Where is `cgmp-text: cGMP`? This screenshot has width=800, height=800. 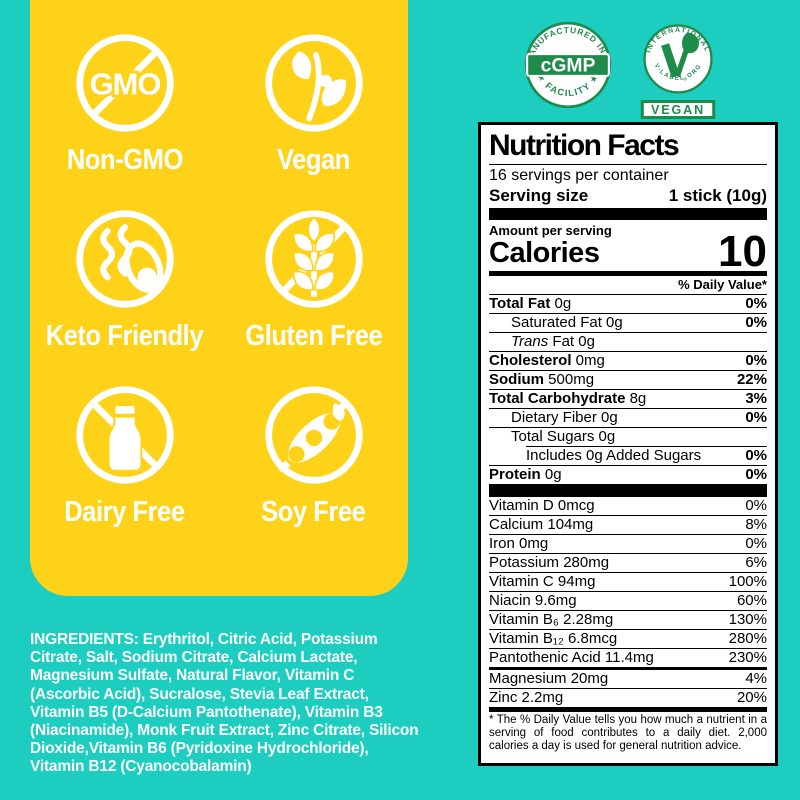
cgmp-text: cGMP is located at coordinates (568, 66).